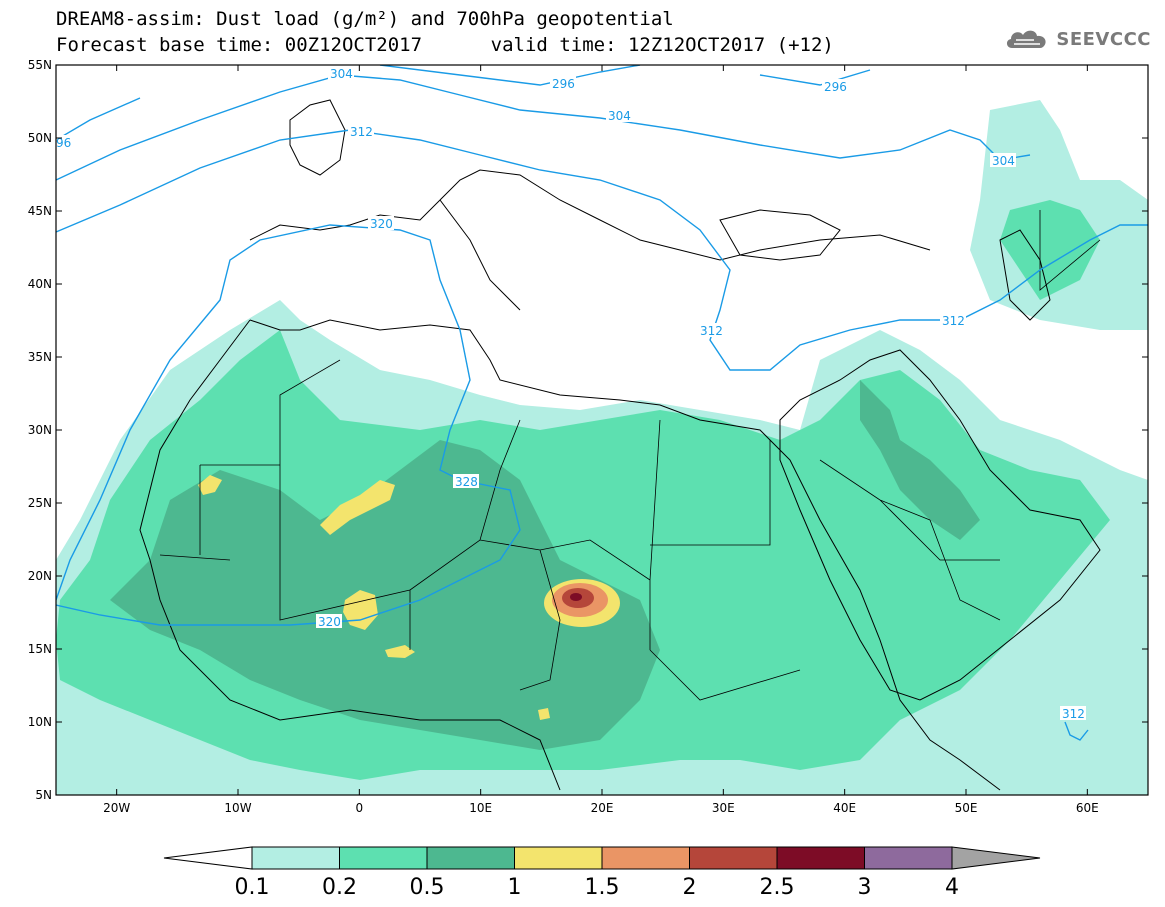  Describe the element at coordinates (40, 649) in the screenshot. I see `lat-label: 15N` at that location.